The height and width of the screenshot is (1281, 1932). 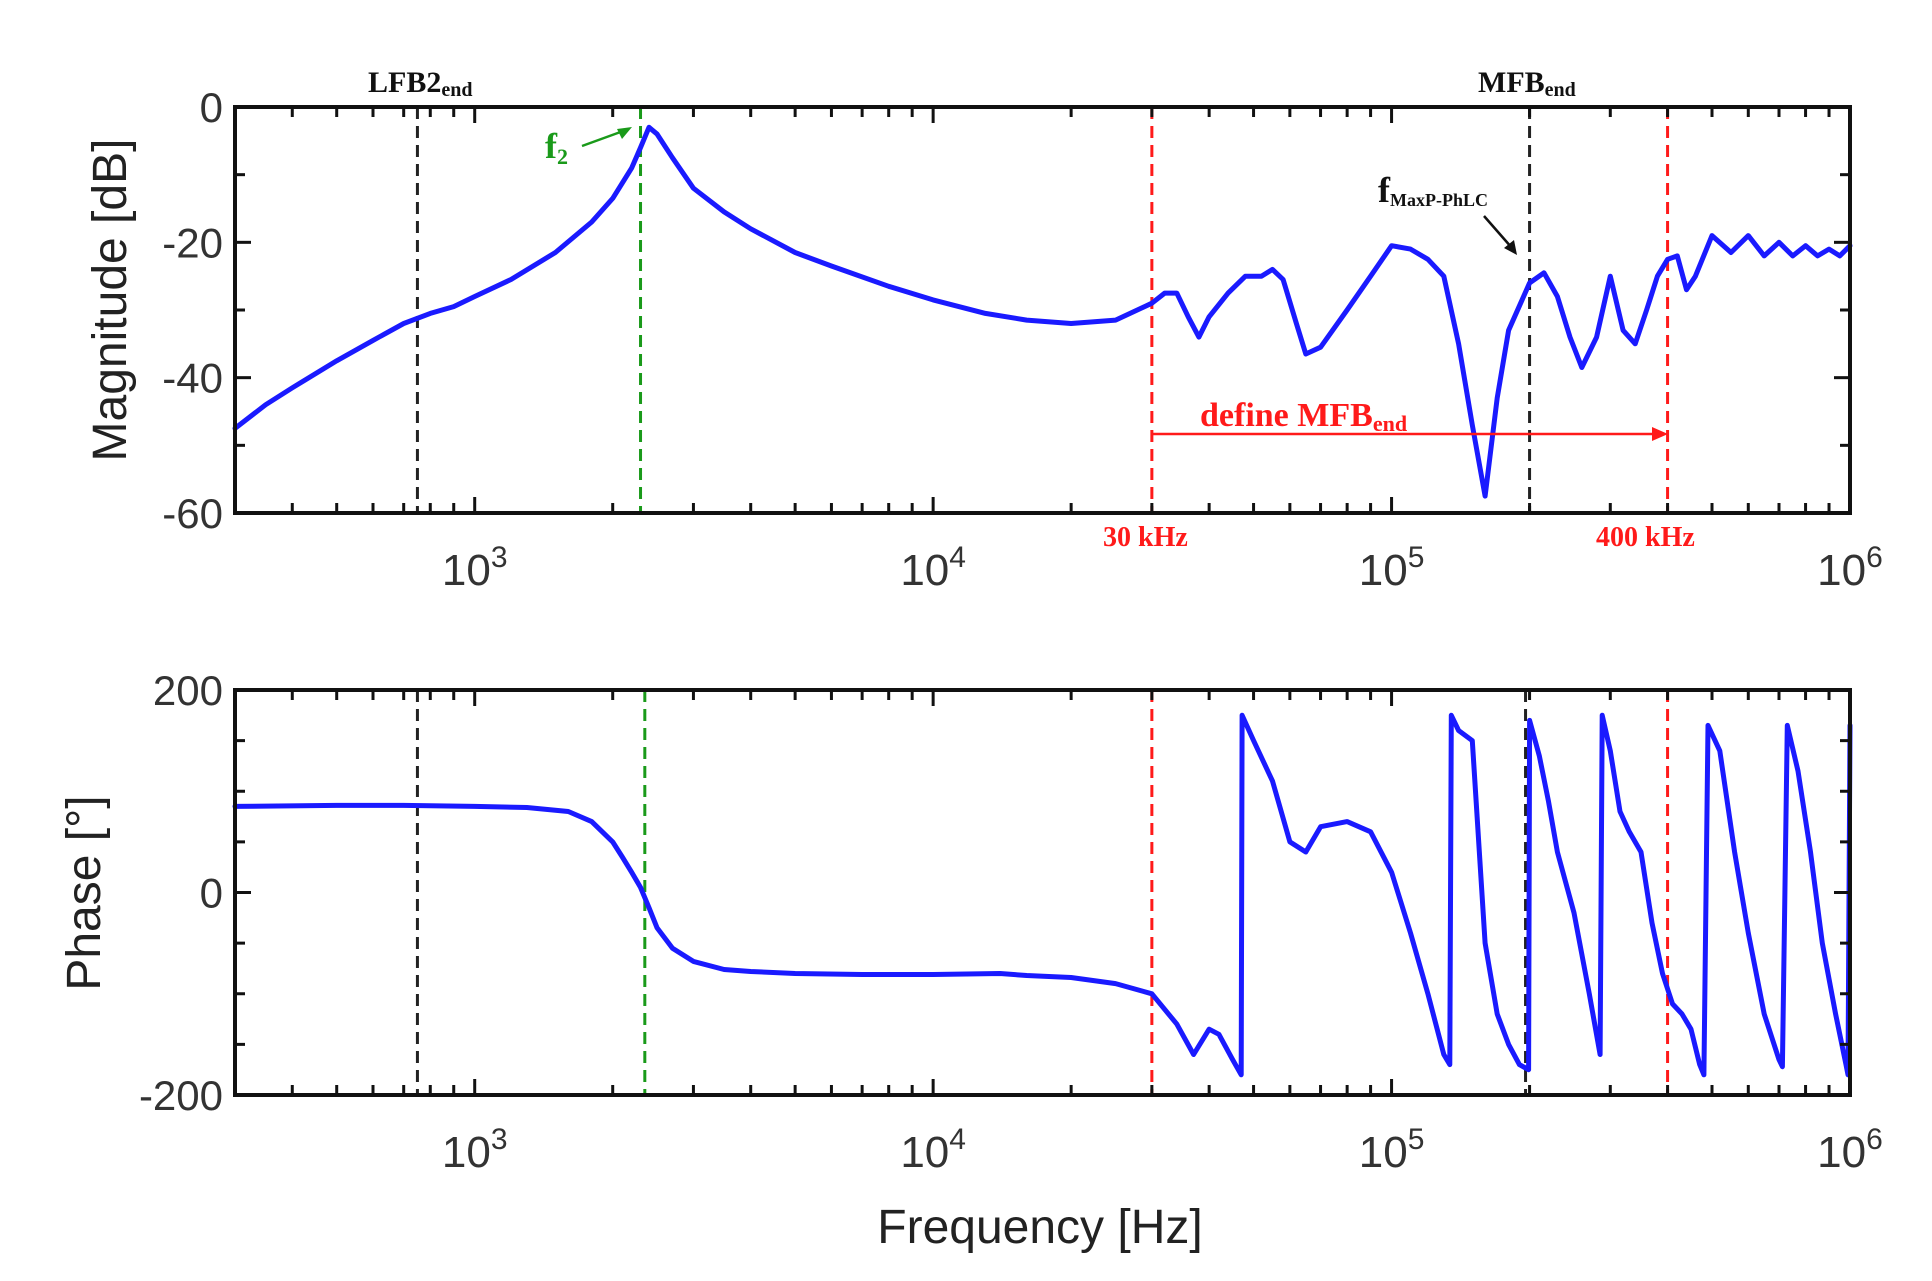 What do you see at coordinates (1303, 416) in the screenshot?
I see `define-mfb-end-label: define MFBend` at bounding box center [1303, 416].